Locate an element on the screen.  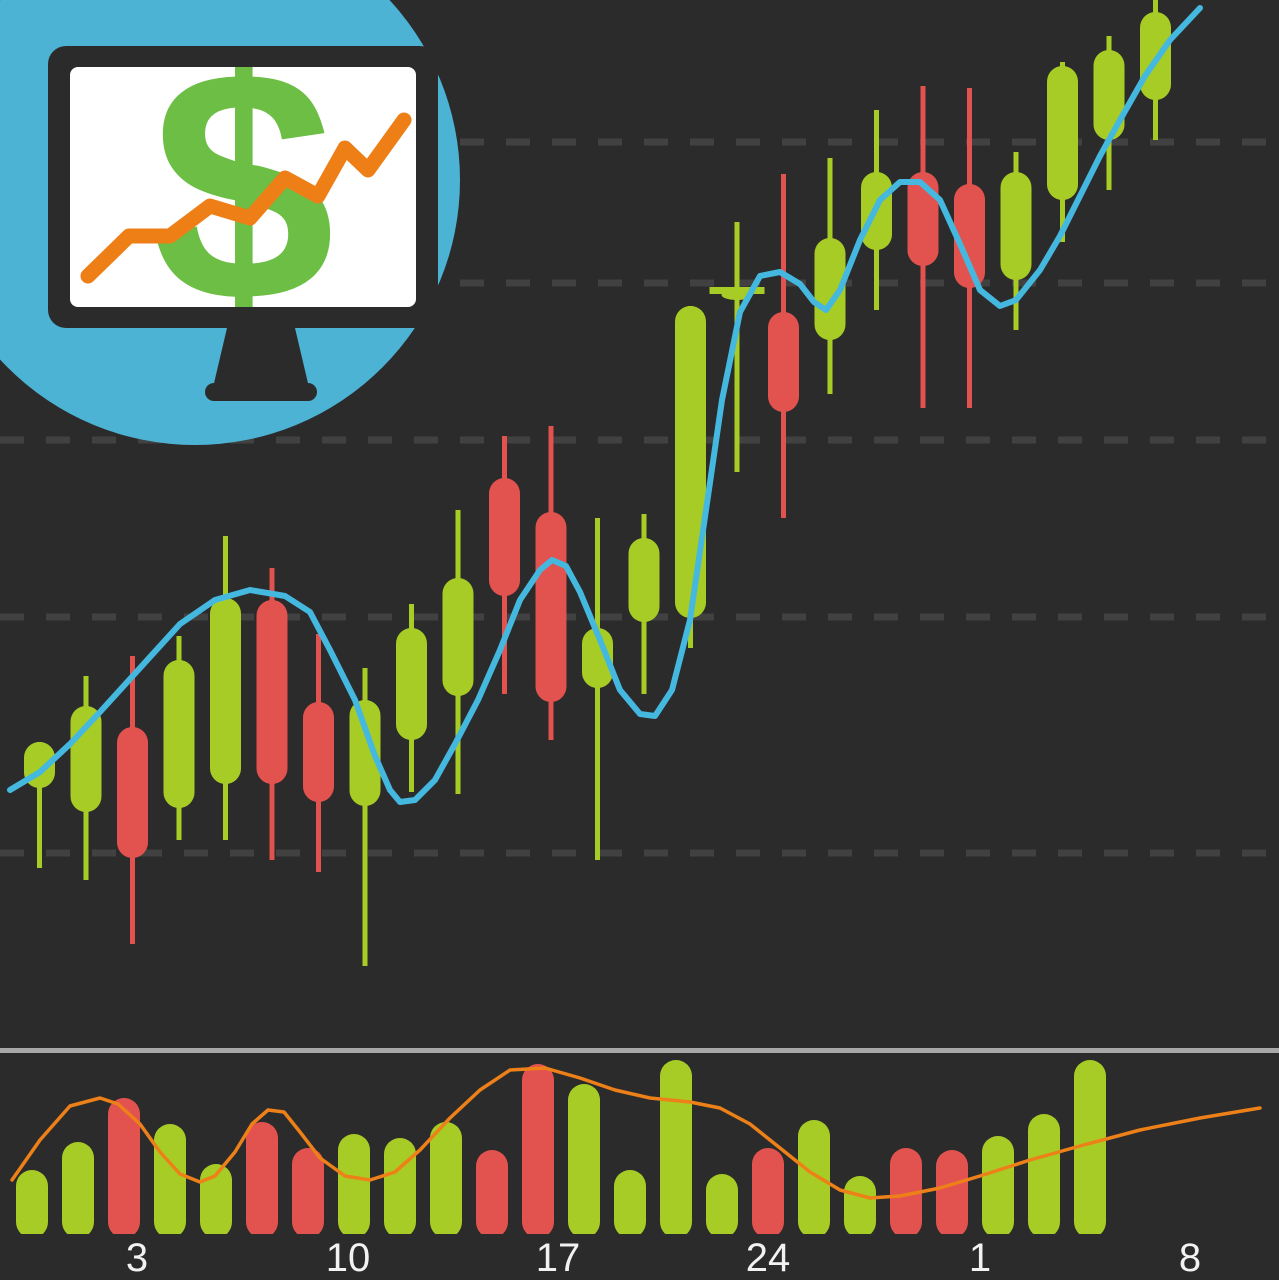
x-axis-tick-label: 24 is located at coordinates (768, 1258).